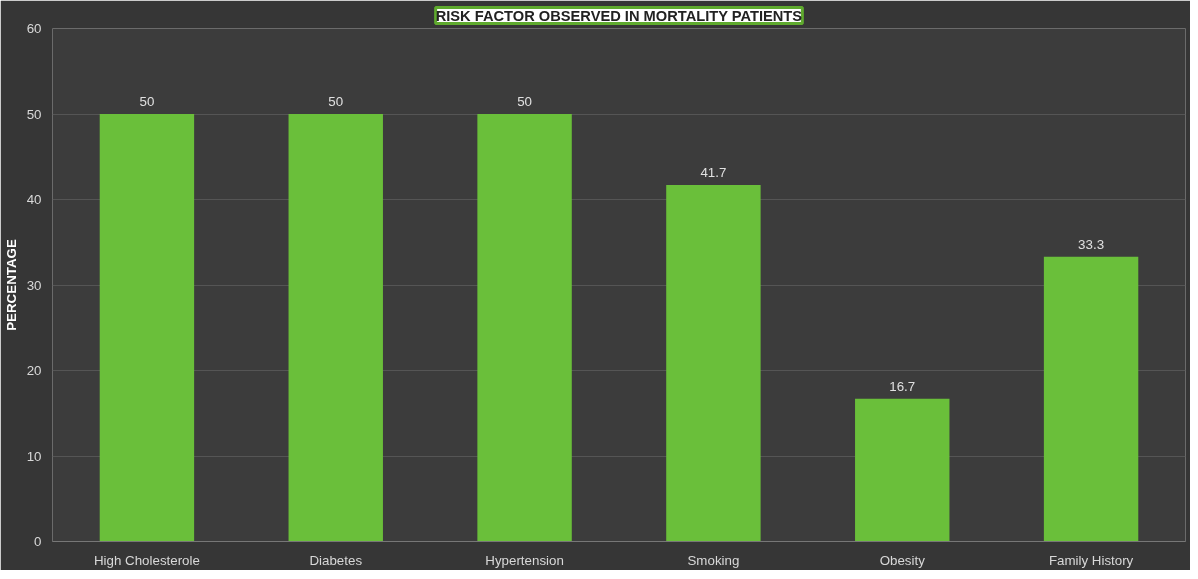  I want to click on x-tick-label: Smoking, so click(713, 560).